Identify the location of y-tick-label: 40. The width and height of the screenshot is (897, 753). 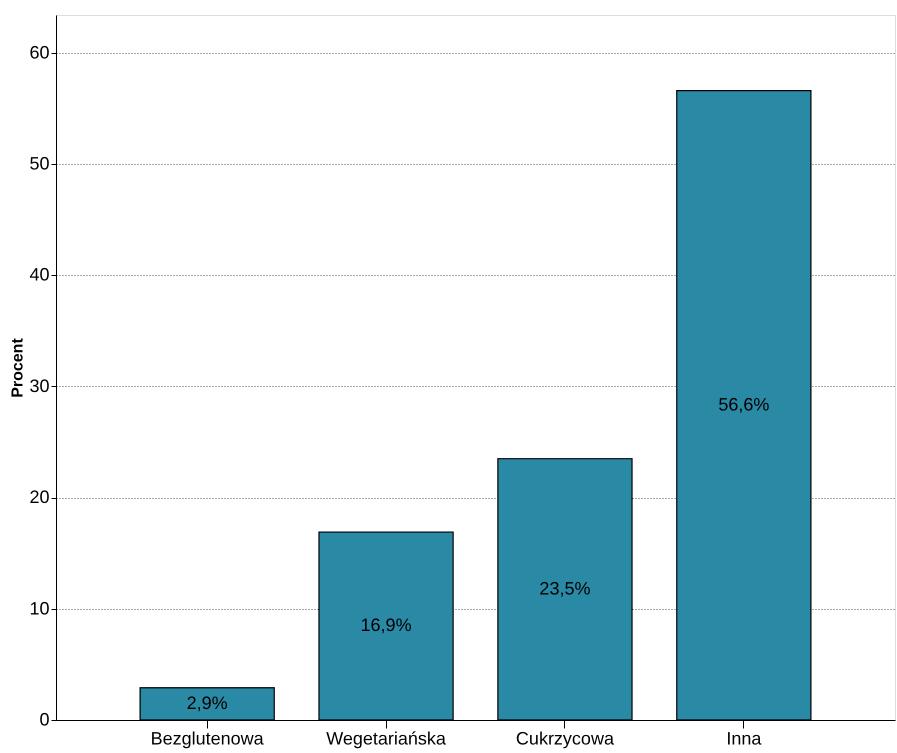
(39, 274).